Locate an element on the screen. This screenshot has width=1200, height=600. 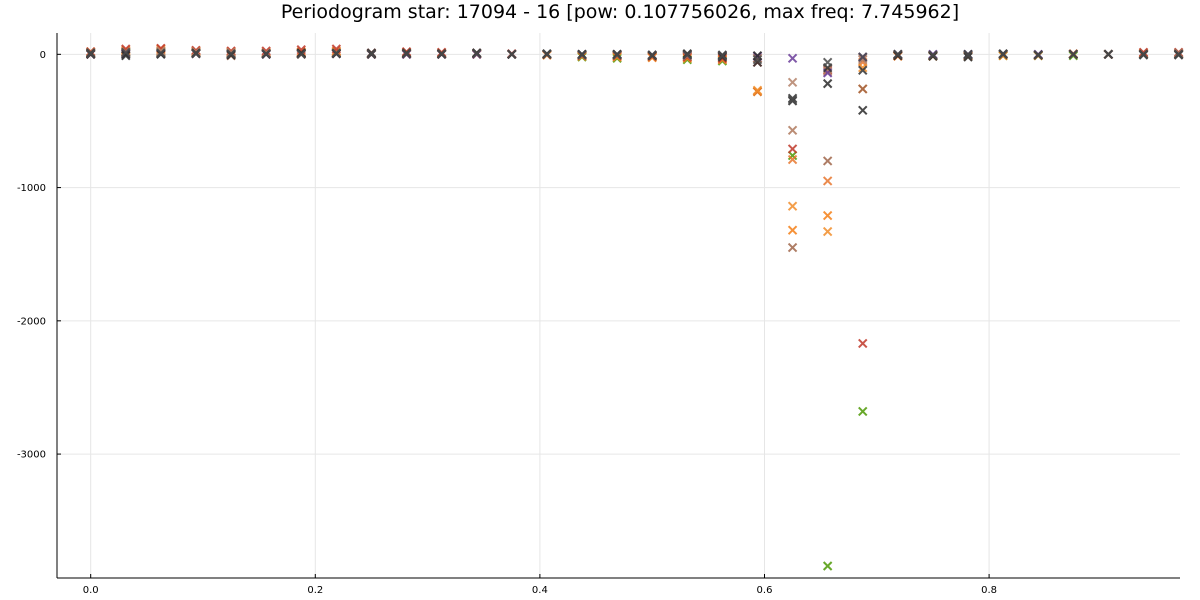
x-tick-label: 0.2 is located at coordinates (315, 590).